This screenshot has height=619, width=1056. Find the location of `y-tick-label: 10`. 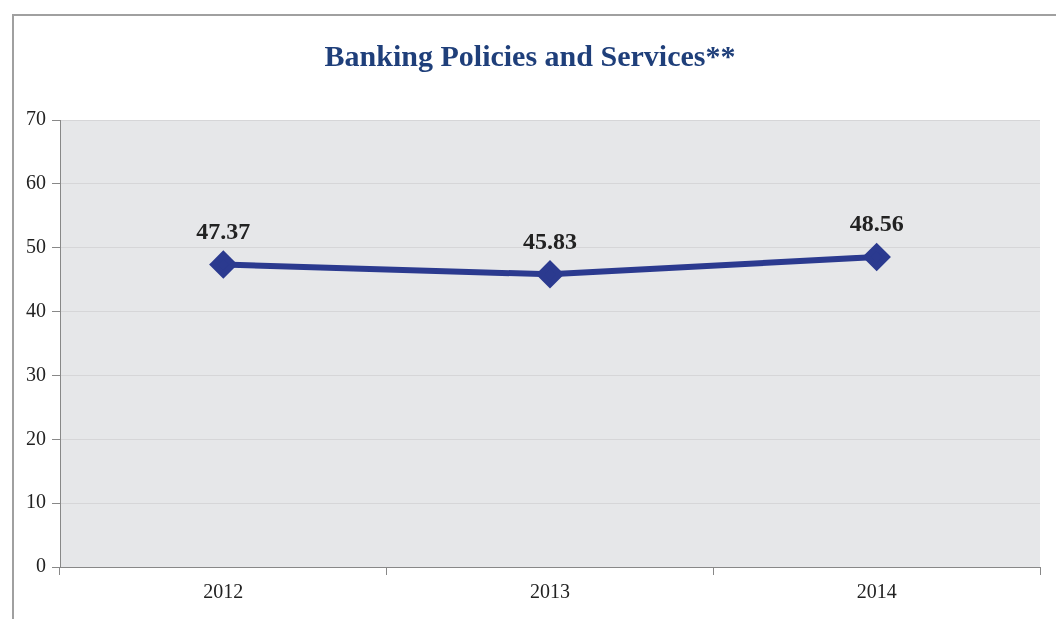

y-tick-label: 10 is located at coordinates (36, 501).